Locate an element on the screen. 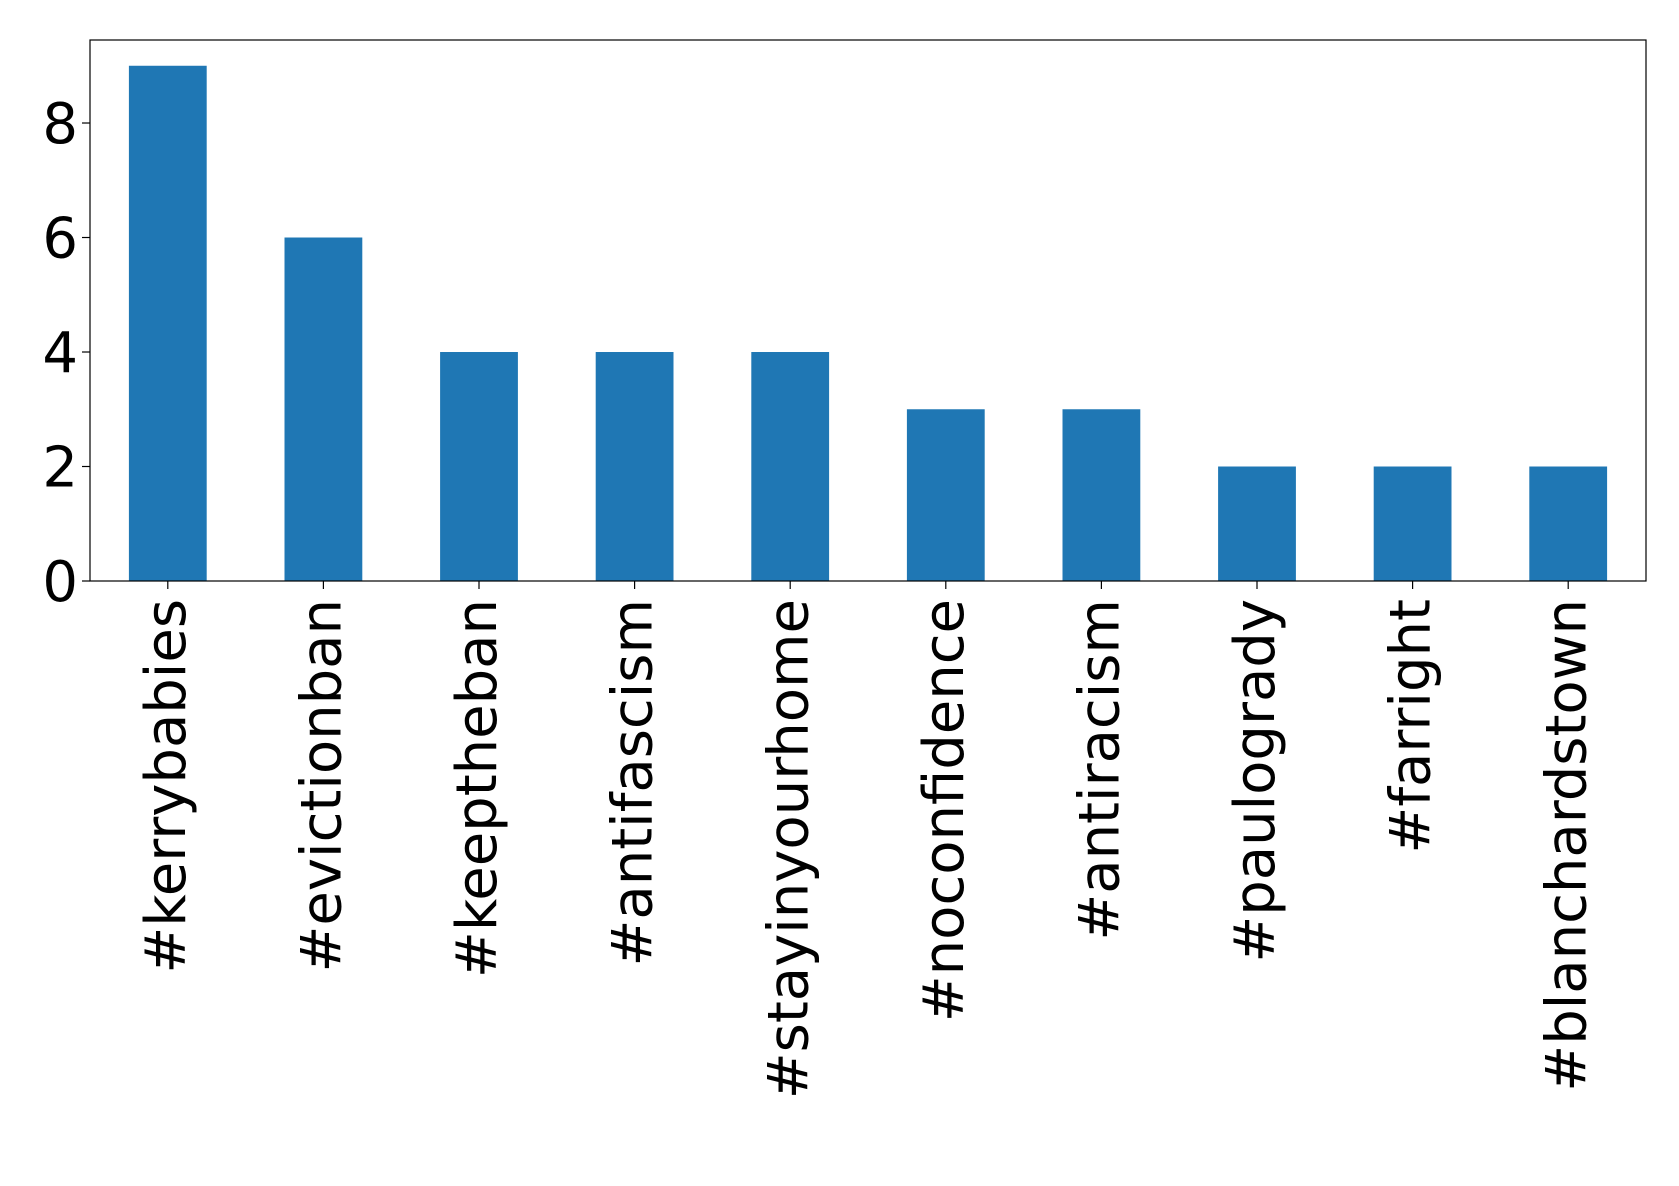 The image size is (1679, 1186). bar-blanchardstown is located at coordinates (1568, 523).